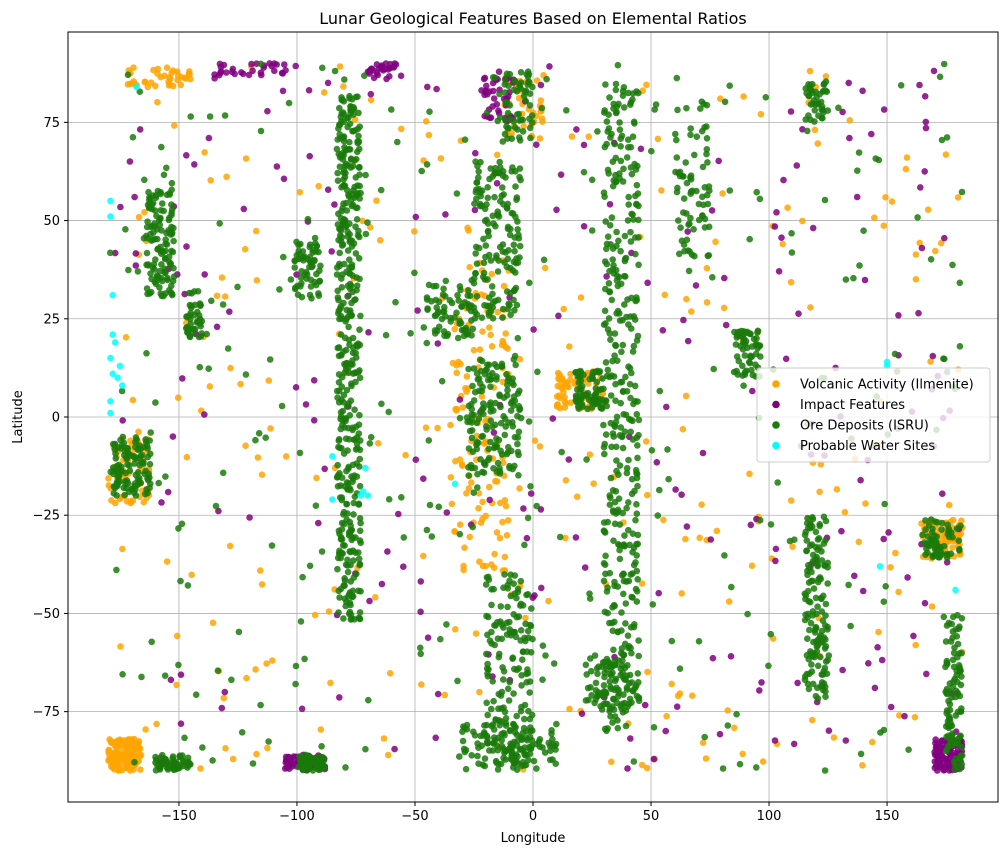 The width and height of the screenshot is (1008, 859). Describe the element at coordinates (533, 816) in the screenshot. I see `x-tick-label: 0` at that location.